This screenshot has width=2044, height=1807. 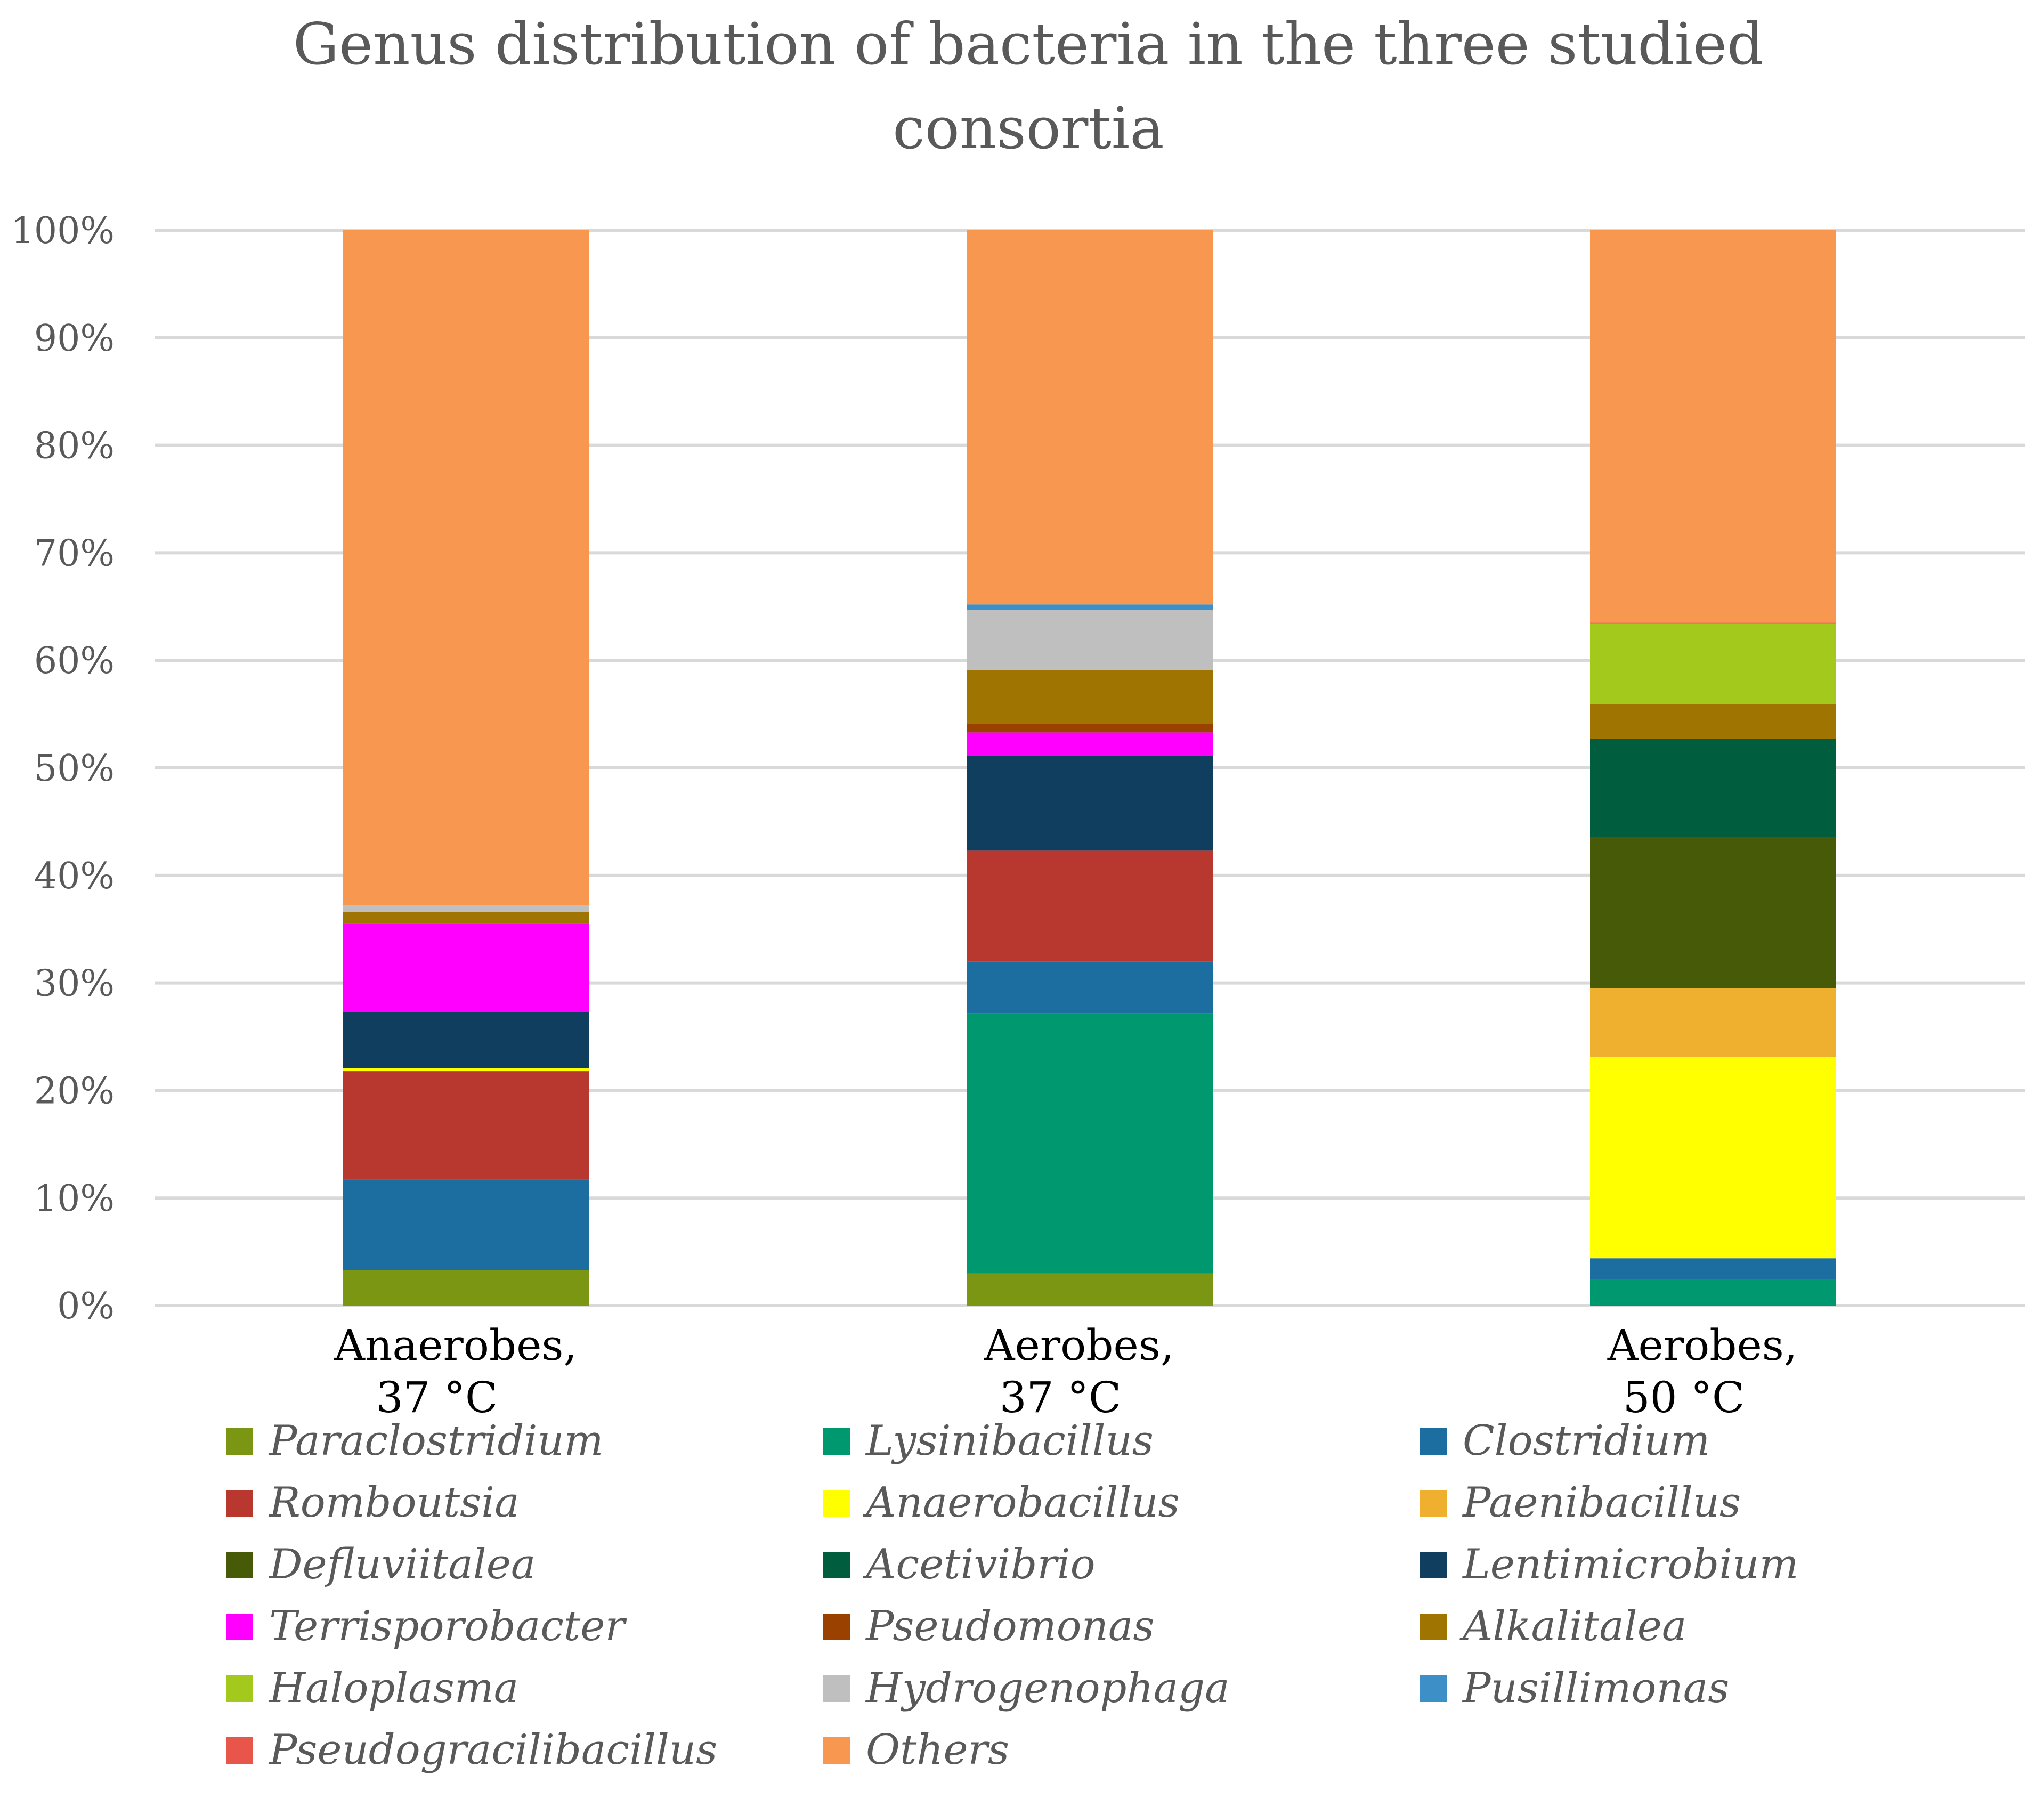 What do you see at coordinates (1009, 1626) in the screenshot?
I see `legend-label: Pseudomonas` at bounding box center [1009, 1626].